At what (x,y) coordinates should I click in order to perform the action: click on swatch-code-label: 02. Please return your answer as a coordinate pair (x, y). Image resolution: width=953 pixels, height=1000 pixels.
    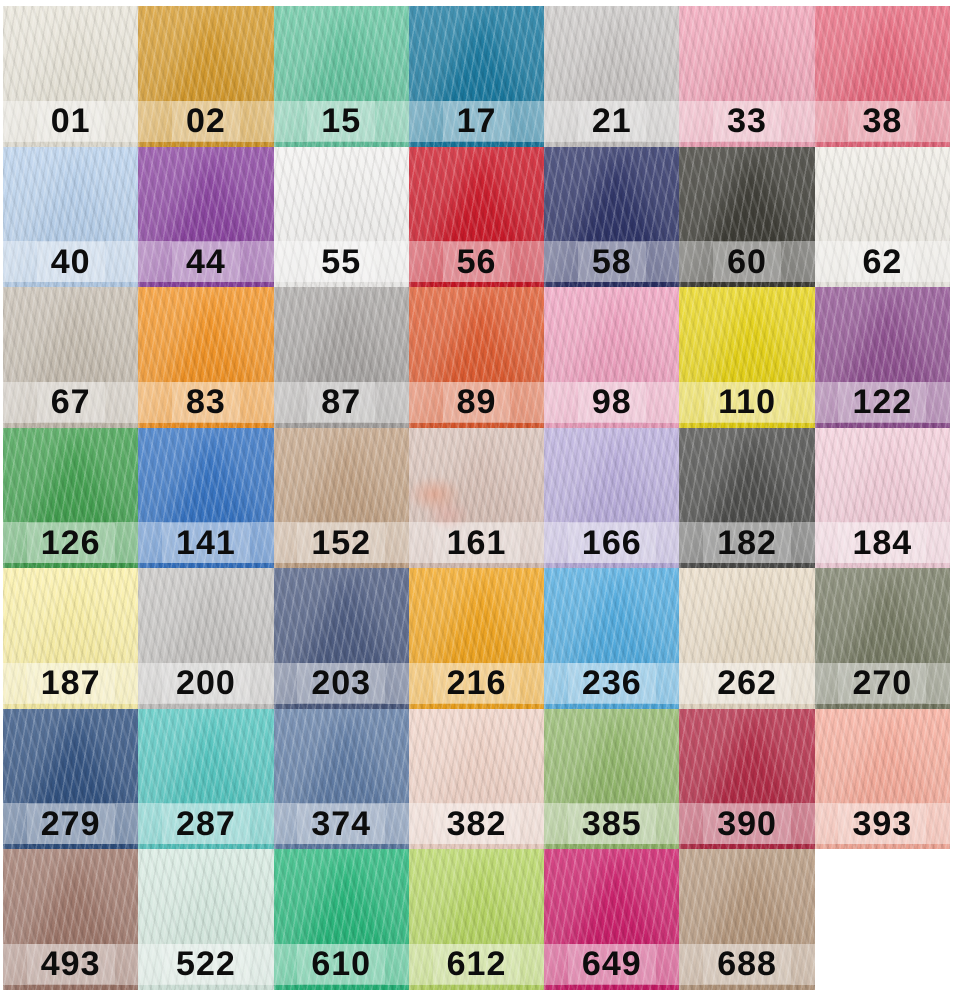
    Looking at the image, I should click on (206, 121).